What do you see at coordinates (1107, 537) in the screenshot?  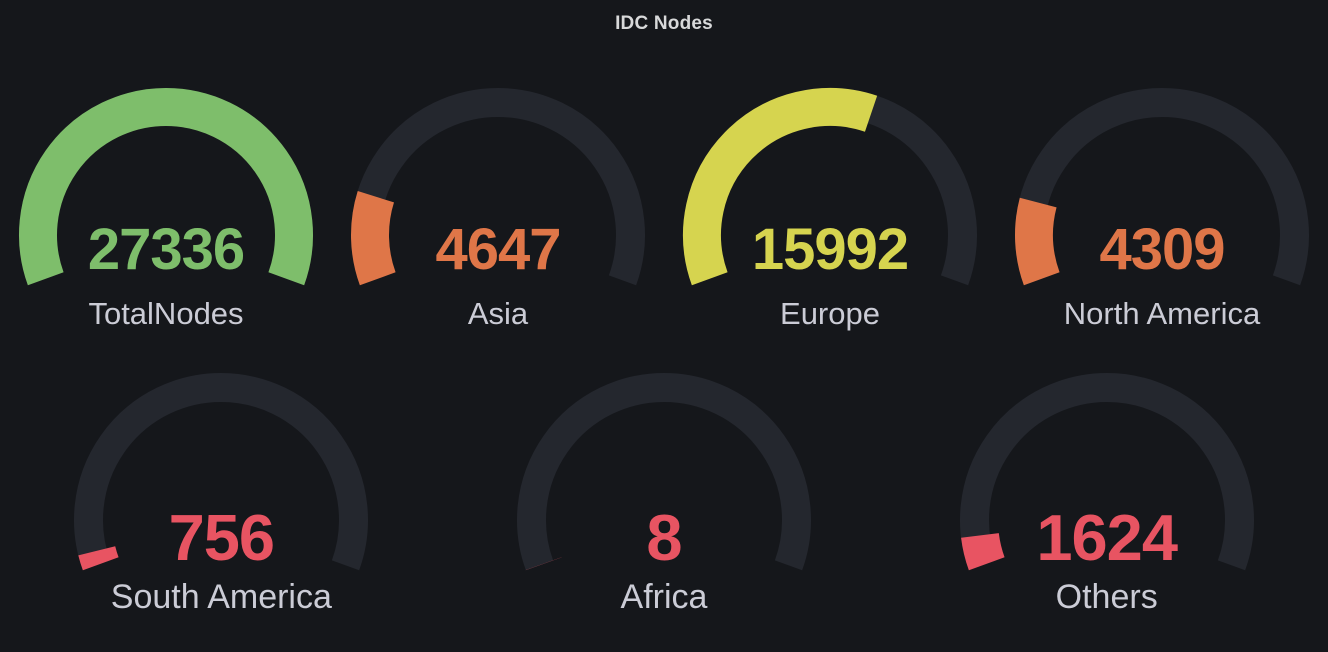 I see `gauge-value-others: 1624` at bounding box center [1107, 537].